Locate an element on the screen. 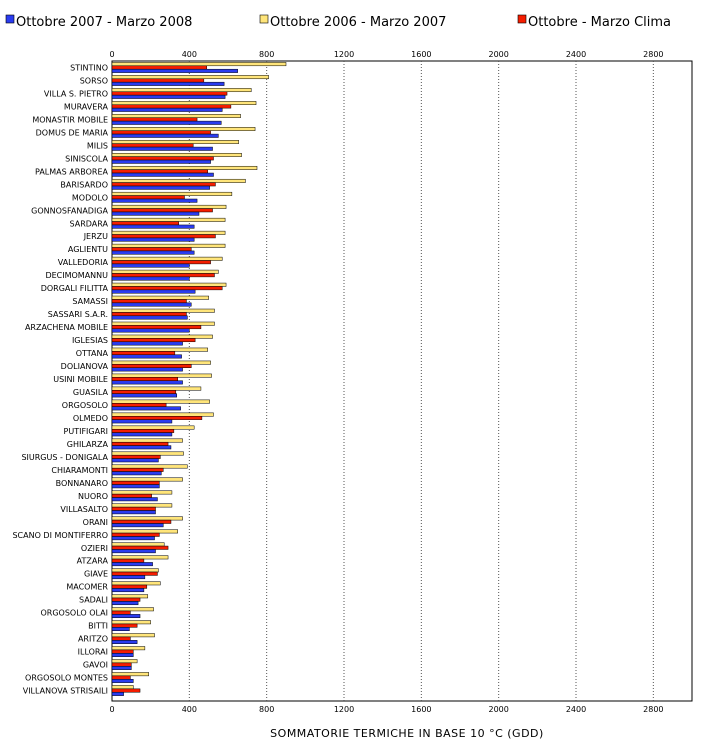 This screenshot has width=709, height=746. category-label-27: OLMEDO is located at coordinates (90, 418).